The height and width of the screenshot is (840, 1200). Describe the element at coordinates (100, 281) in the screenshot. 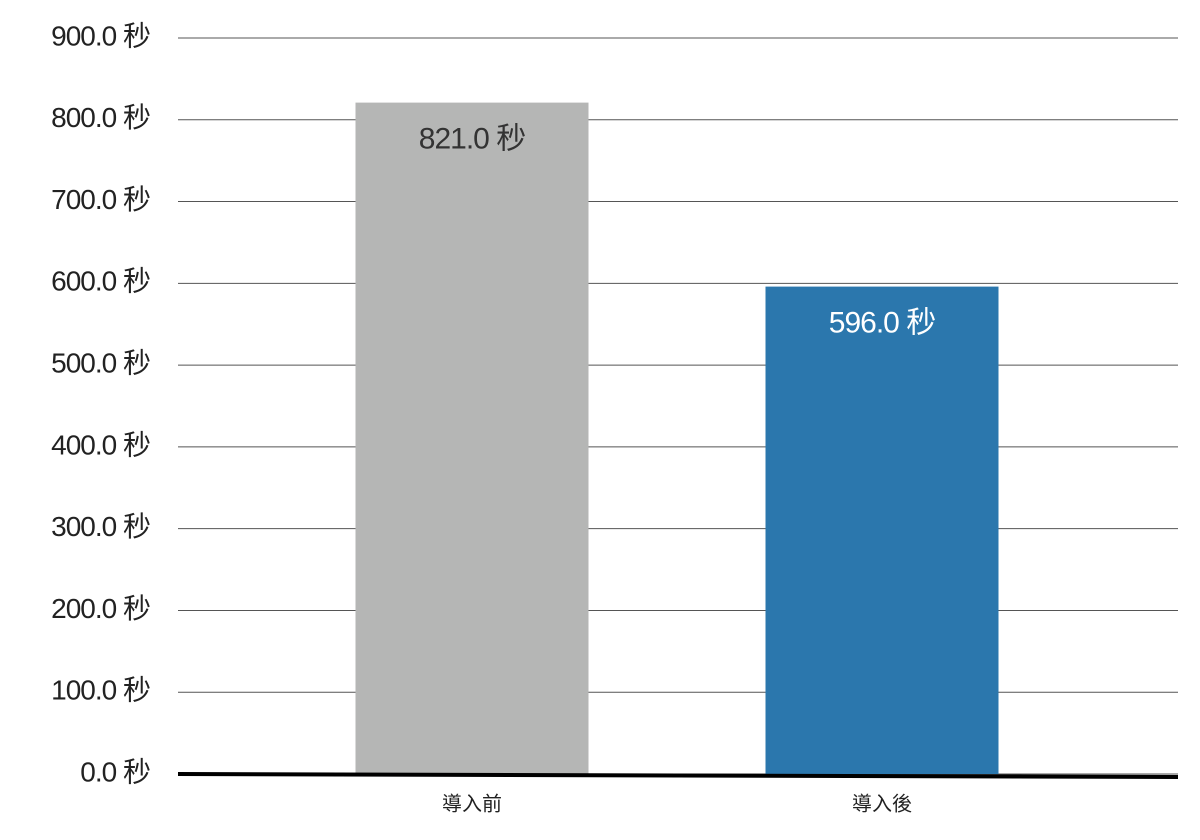

I see `y-tick-label: 600.0 秒` at that location.